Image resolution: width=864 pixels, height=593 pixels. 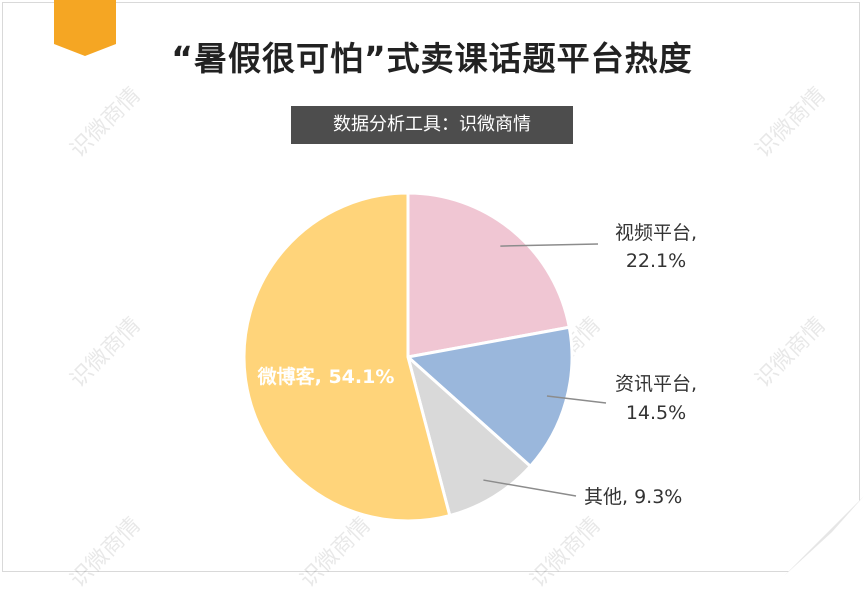 What do you see at coordinates (656, 233) in the screenshot?
I see `slice-label-1: 视频平台,` at bounding box center [656, 233].